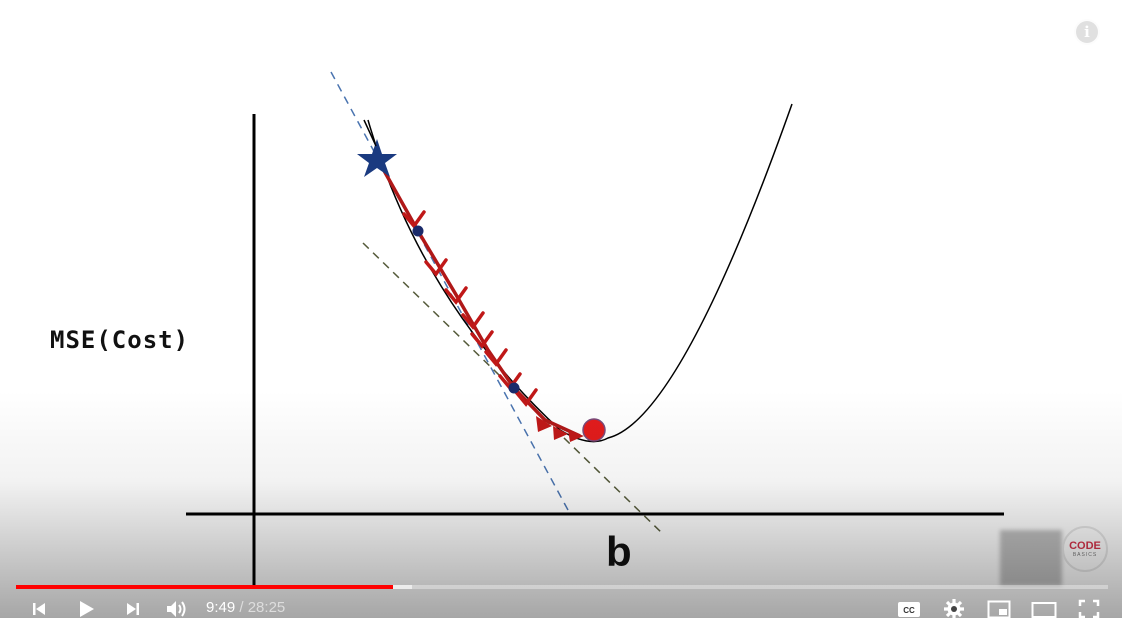  I want to click on minimum-point, so click(594, 430).